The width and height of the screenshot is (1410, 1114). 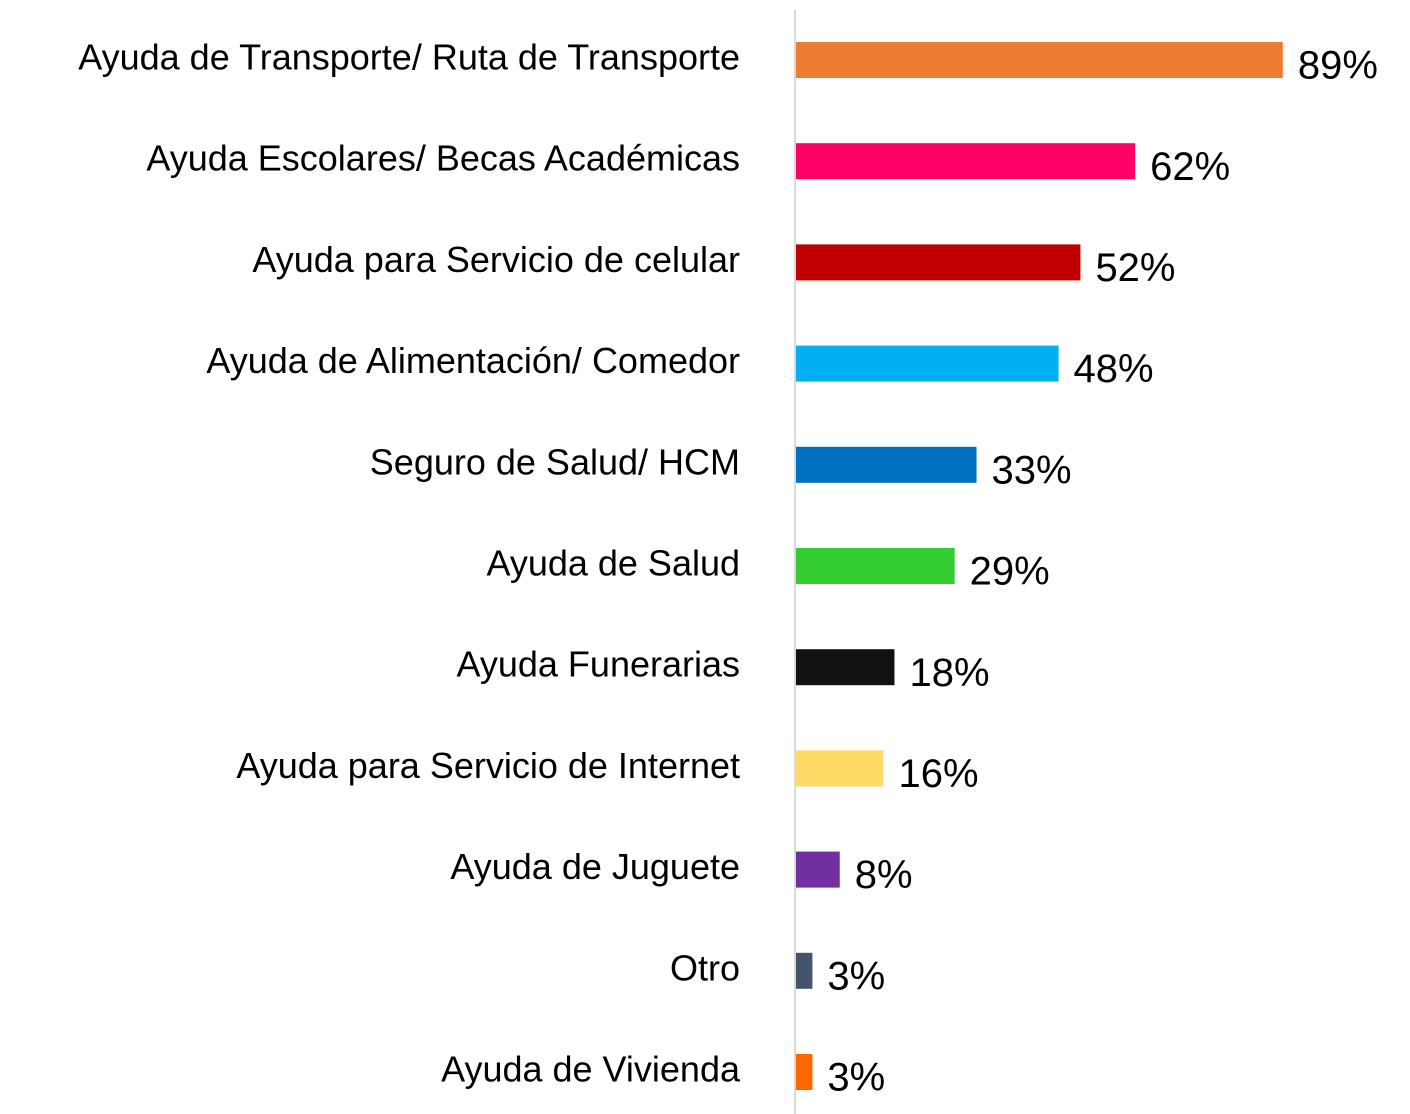 What do you see at coordinates (705, 967) in the screenshot?
I see `category-label: Otro` at bounding box center [705, 967].